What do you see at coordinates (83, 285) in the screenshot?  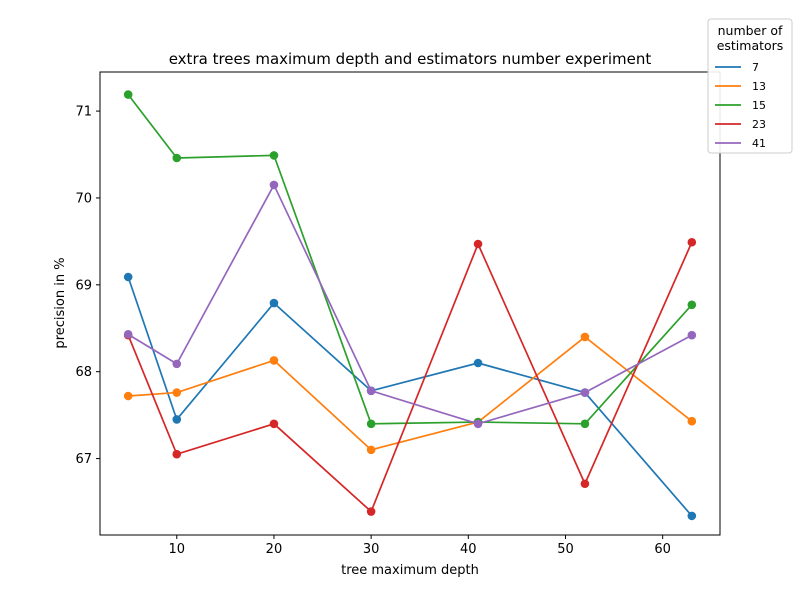 I see `y-tick-label: 69` at bounding box center [83, 285].